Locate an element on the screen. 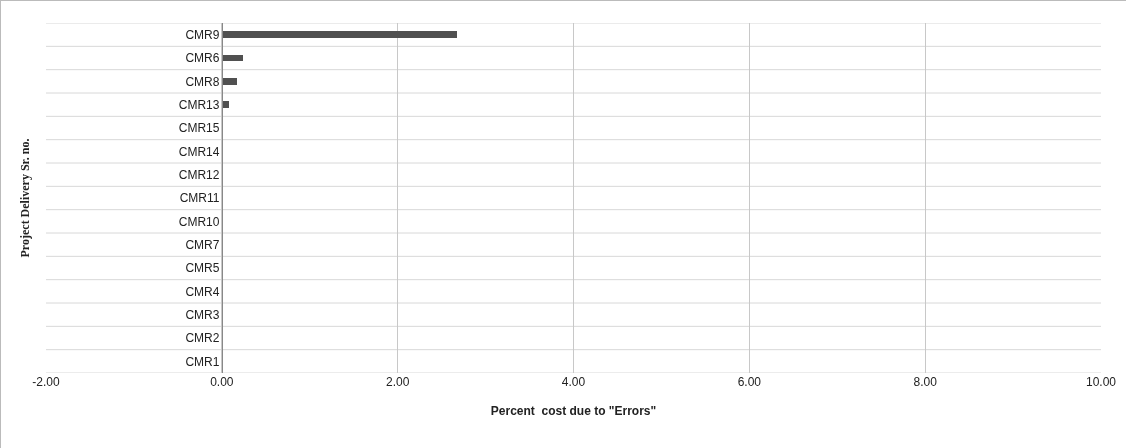 Image resolution: width=1126 pixels, height=448 pixels. x-tick-label: 4.00 is located at coordinates (573, 382).